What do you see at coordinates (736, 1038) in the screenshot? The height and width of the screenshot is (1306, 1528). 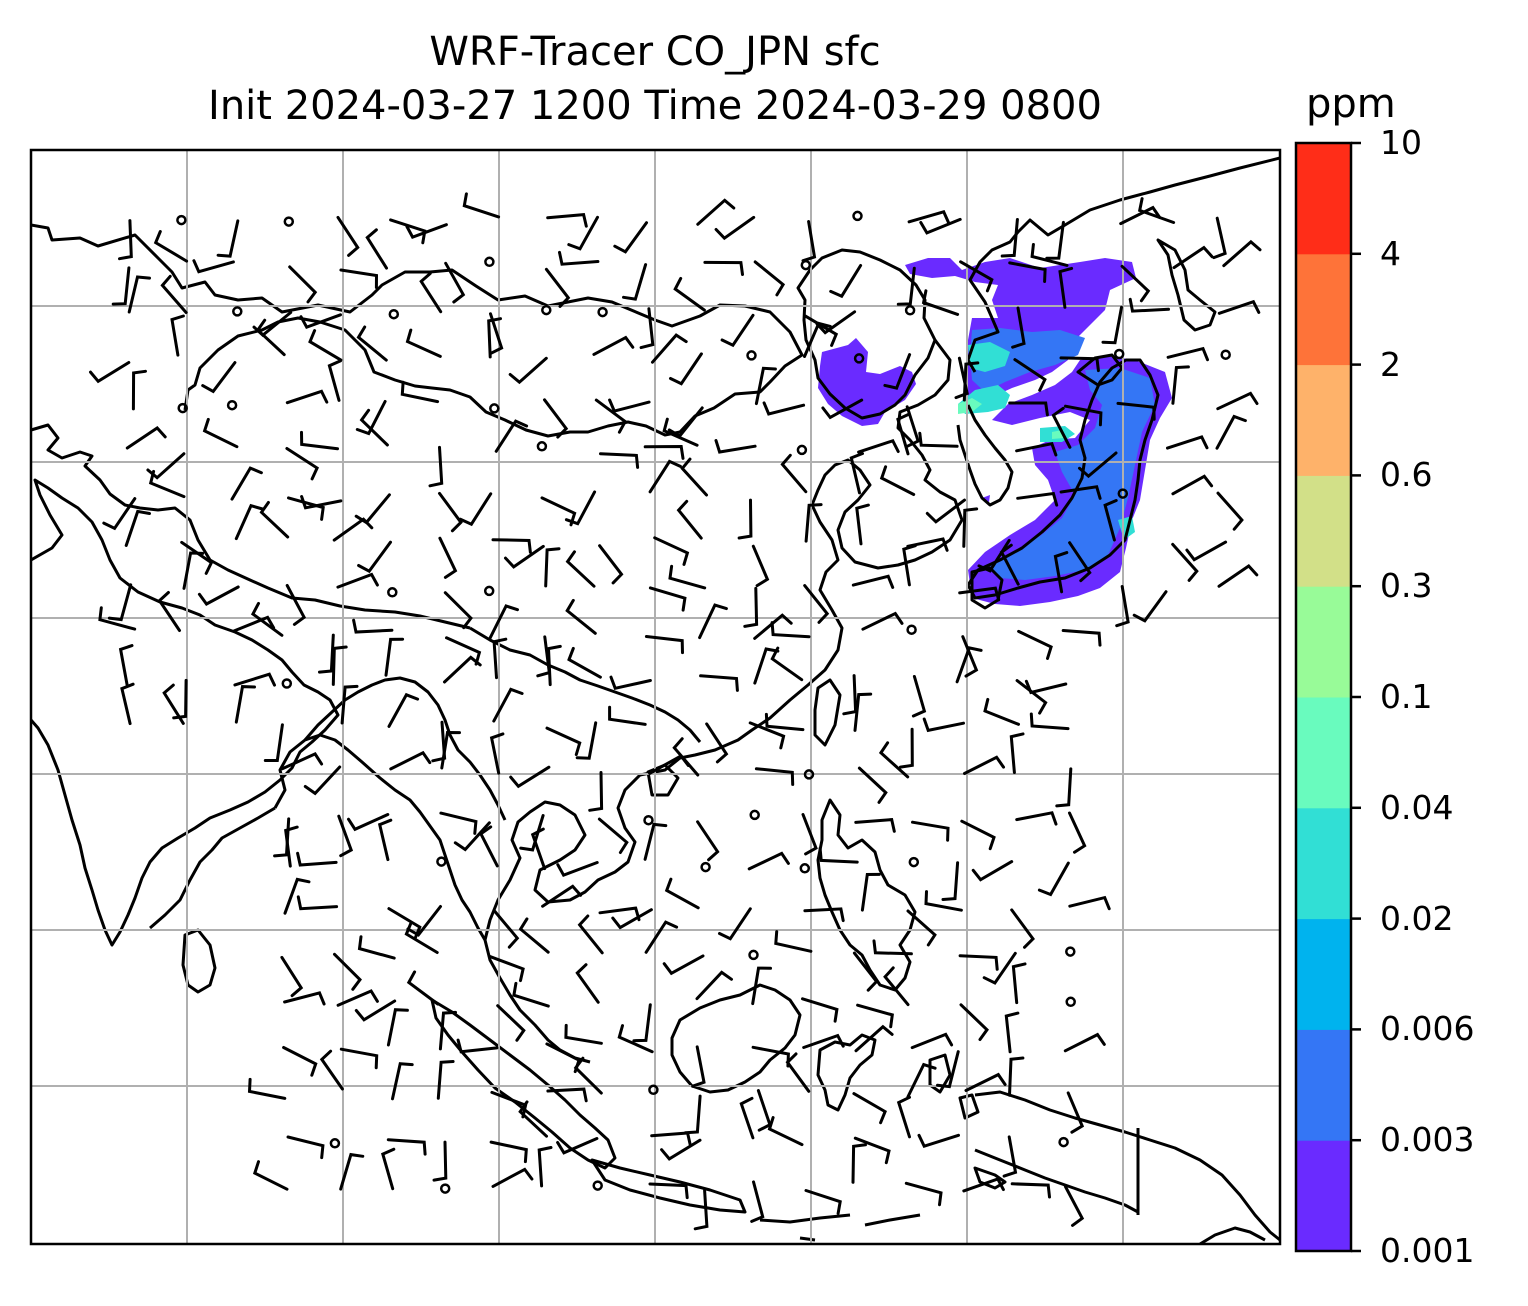 I see `borneo` at bounding box center [736, 1038].